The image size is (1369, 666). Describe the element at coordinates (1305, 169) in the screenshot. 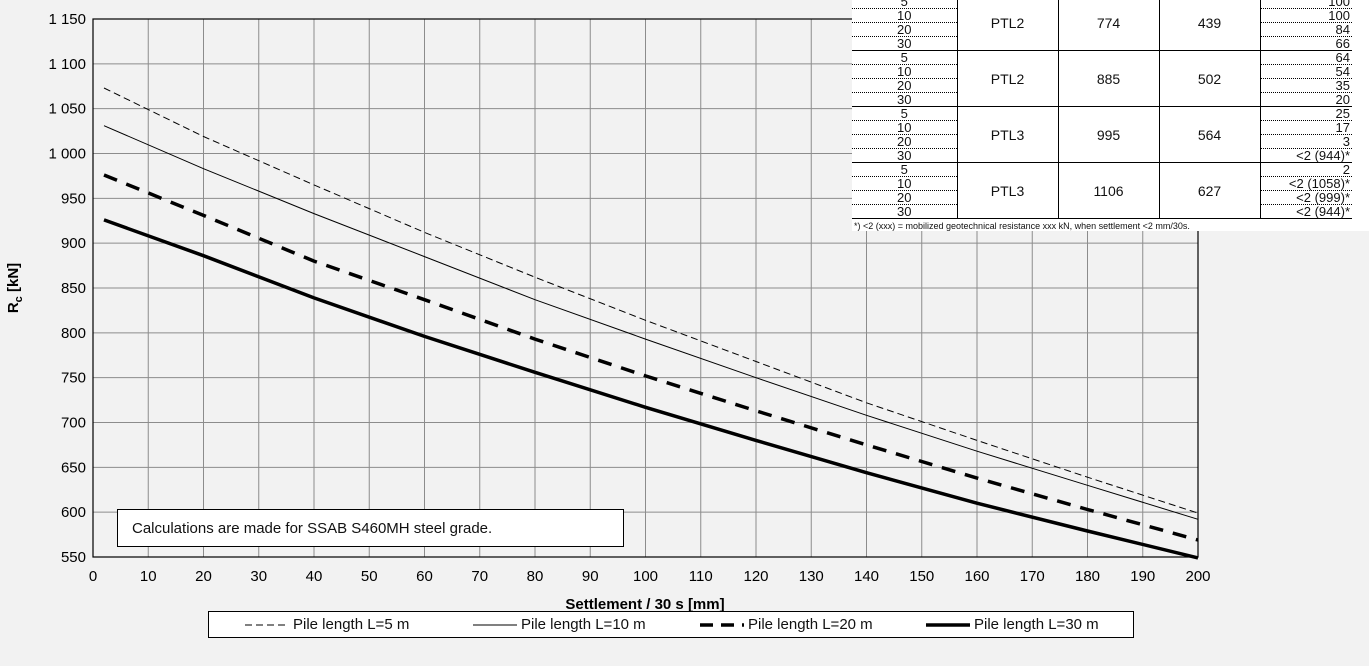

I see `result-cell: 2` at that location.